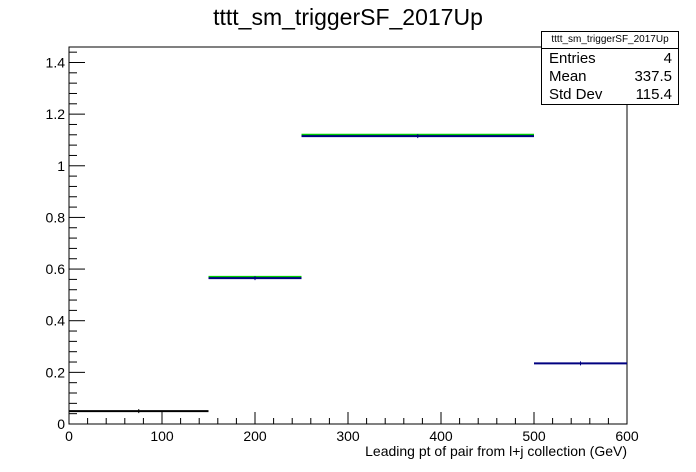 This screenshot has width=696, height=472. I want to click on y-tick-label: 1, so click(61, 166).